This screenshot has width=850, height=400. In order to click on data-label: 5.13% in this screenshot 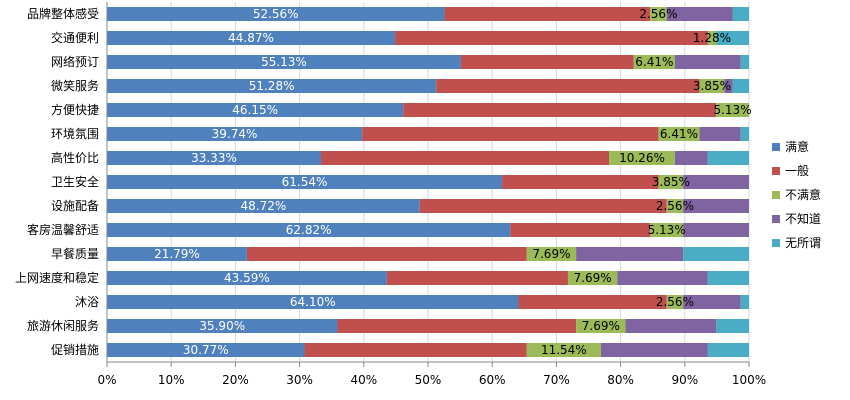, I will do `click(667, 230)`.